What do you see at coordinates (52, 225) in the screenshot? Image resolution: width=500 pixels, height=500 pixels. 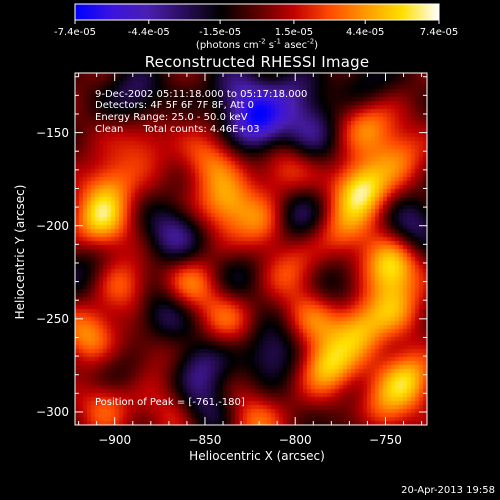 I see `y-tick-label: −200` at bounding box center [52, 225].